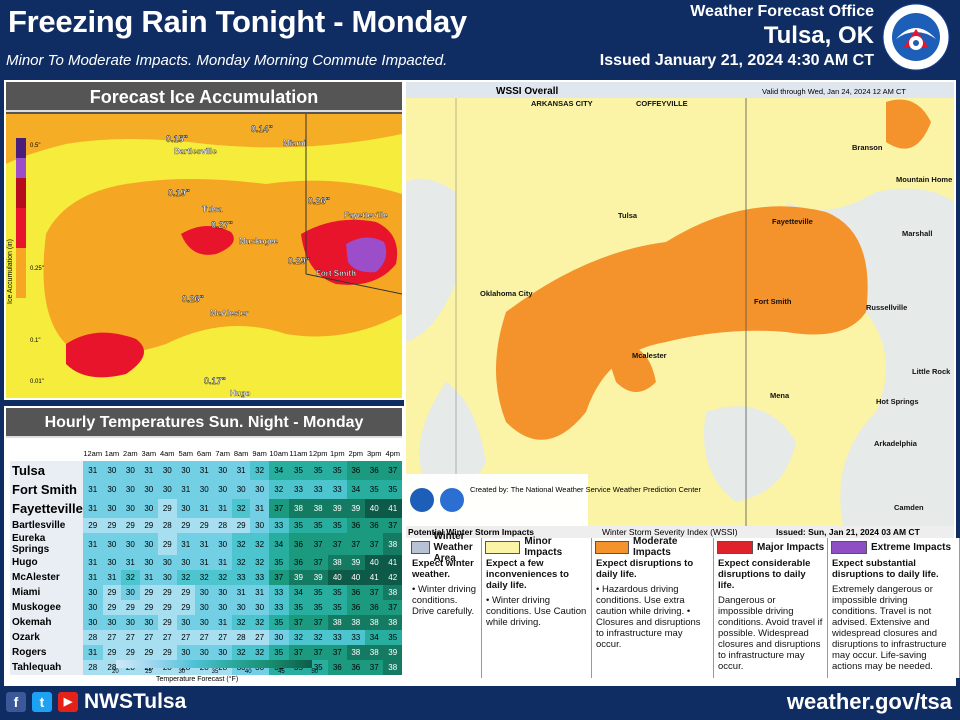 The width and height of the screenshot is (960, 720). Describe the element at coordinates (392, 577) in the screenshot. I see `temp-cell: 42` at that location.